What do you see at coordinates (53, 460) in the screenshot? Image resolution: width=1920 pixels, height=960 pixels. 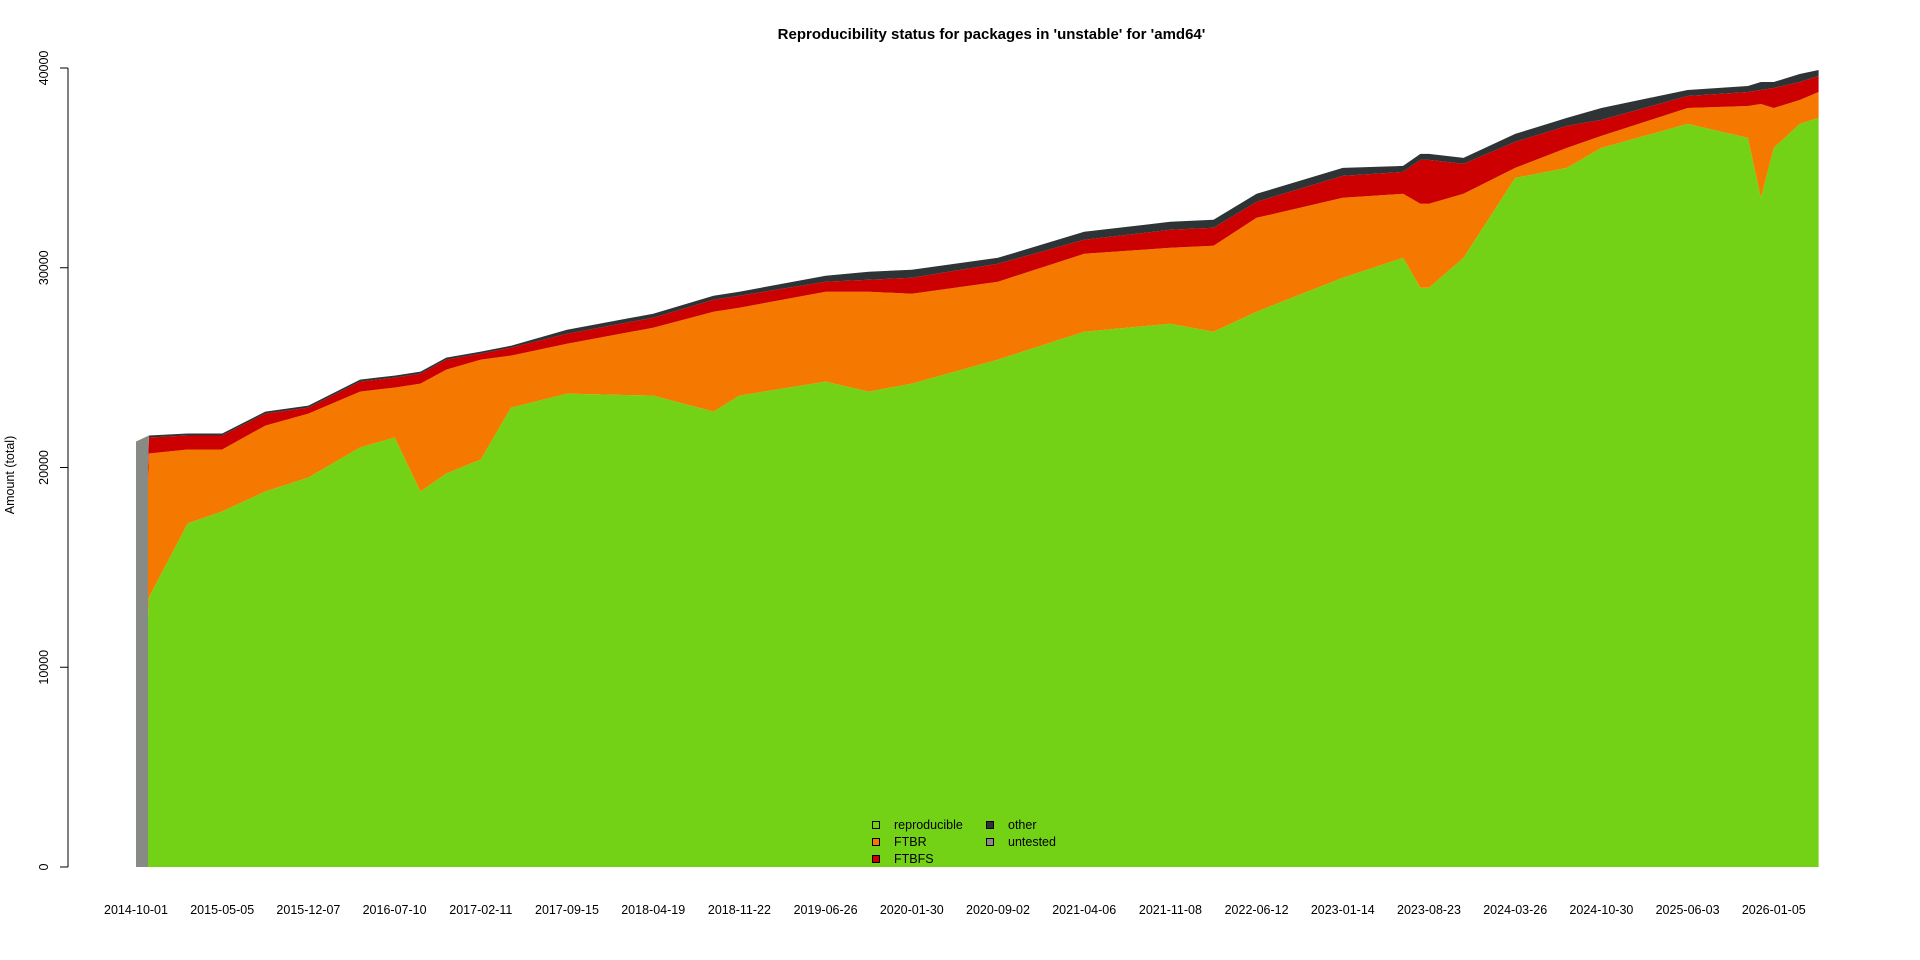 I see `y-axis: 0 10000 20000 30000 40000` at bounding box center [53, 460].